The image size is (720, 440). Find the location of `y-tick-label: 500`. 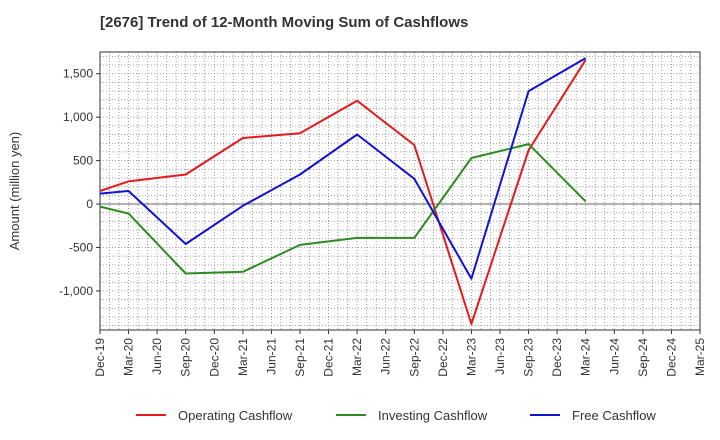

y-tick-label: 500 is located at coordinates (83, 161).